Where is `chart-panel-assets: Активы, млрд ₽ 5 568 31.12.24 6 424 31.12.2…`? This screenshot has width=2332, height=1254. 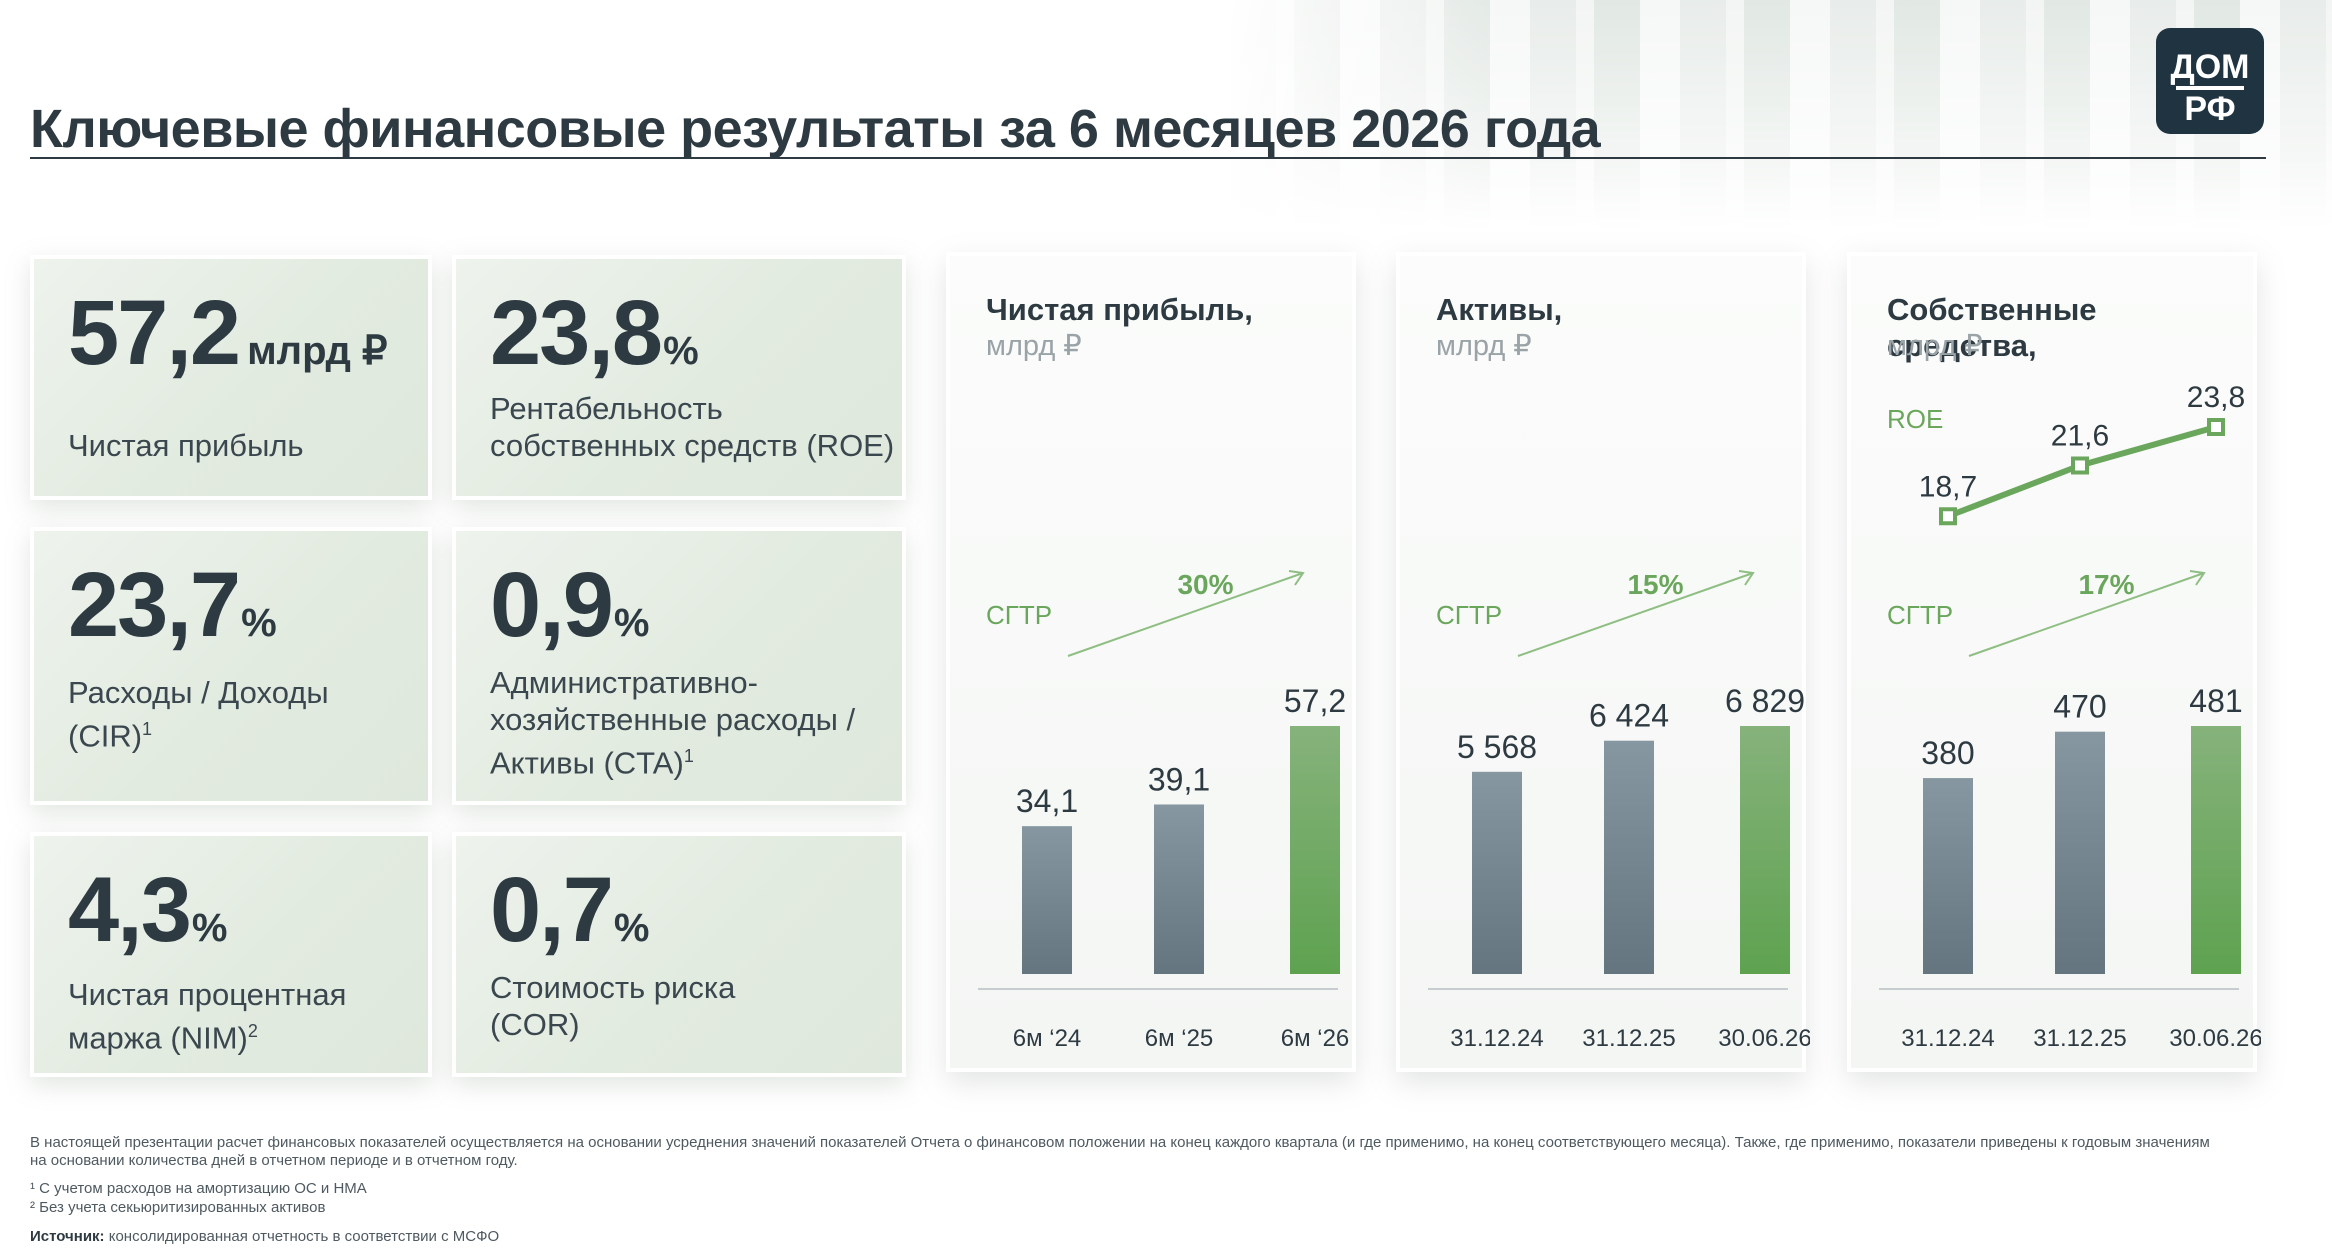 chart-panel-assets: Активы, млрд ₽ 5 568 31.12.24 6 424 31.12.2… is located at coordinates (1603, 662).